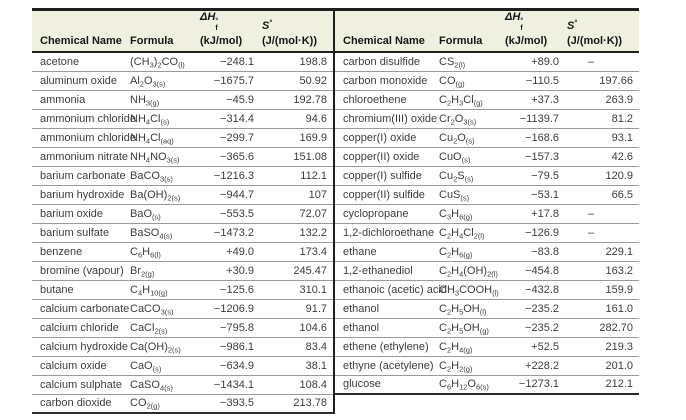 Image resolution: width=686 pixels, height=420 pixels. What do you see at coordinates (361, 327) in the screenshot?
I see `chemical-name-cell: ethanol` at bounding box center [361, 327].